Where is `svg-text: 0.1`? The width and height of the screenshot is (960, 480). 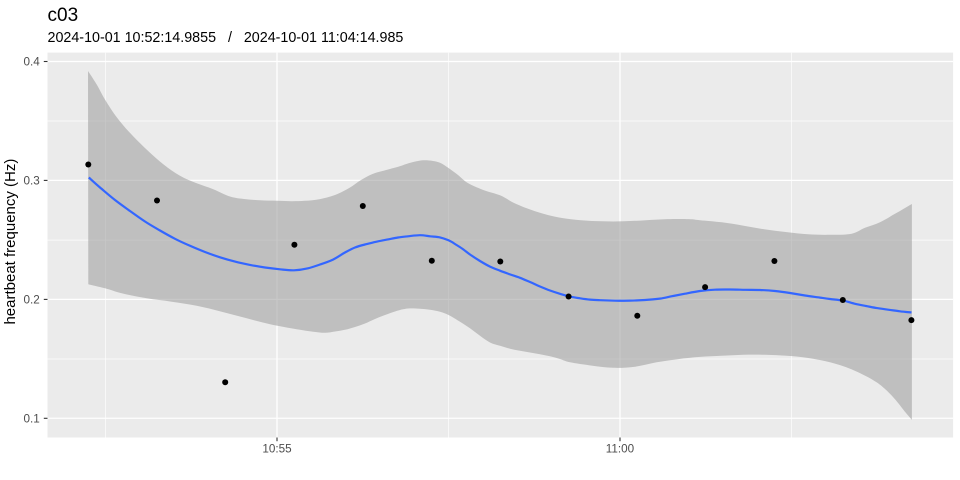
svg-text: 0.1 is located at coordinates (32, 419).